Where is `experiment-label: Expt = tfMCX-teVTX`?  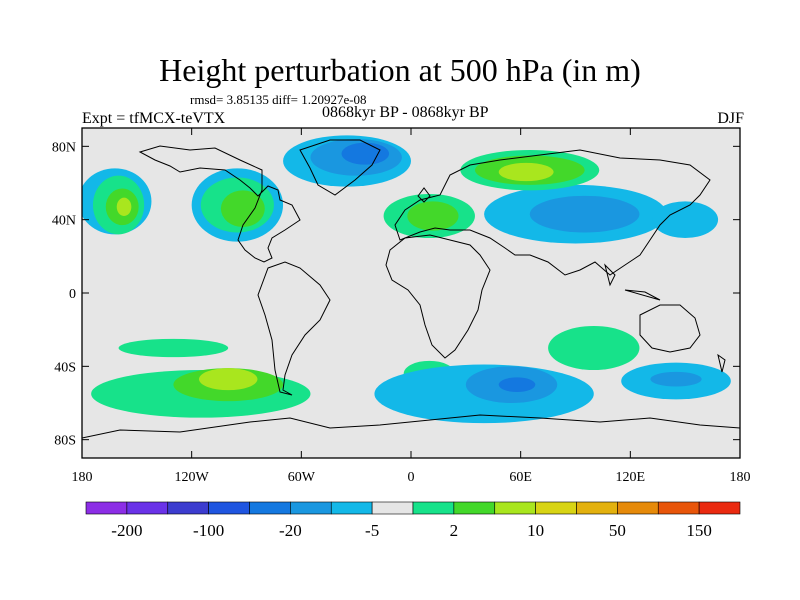
experiment-label: Expt = tfMCX-teVTX is located at coordinates (154, 118).